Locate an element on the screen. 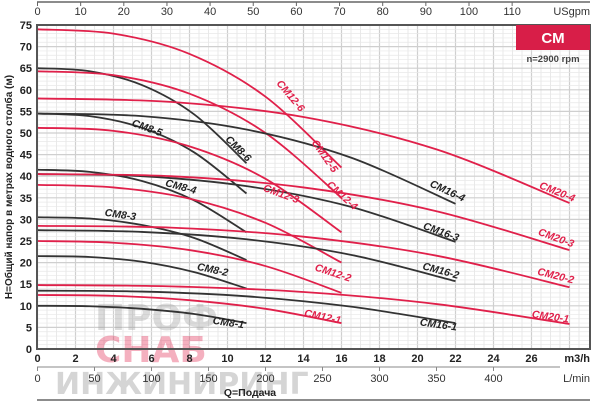 This screenshot has width=600, height=404. y-tick-label: 30 is located at coordinates (26, 220).